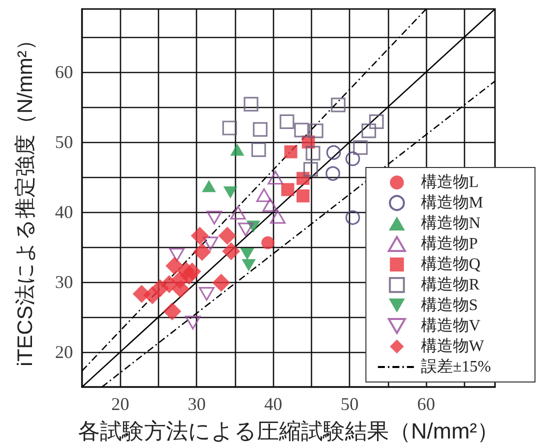  I want to click on legend-label: 誤差±15%, so click(455, 367).